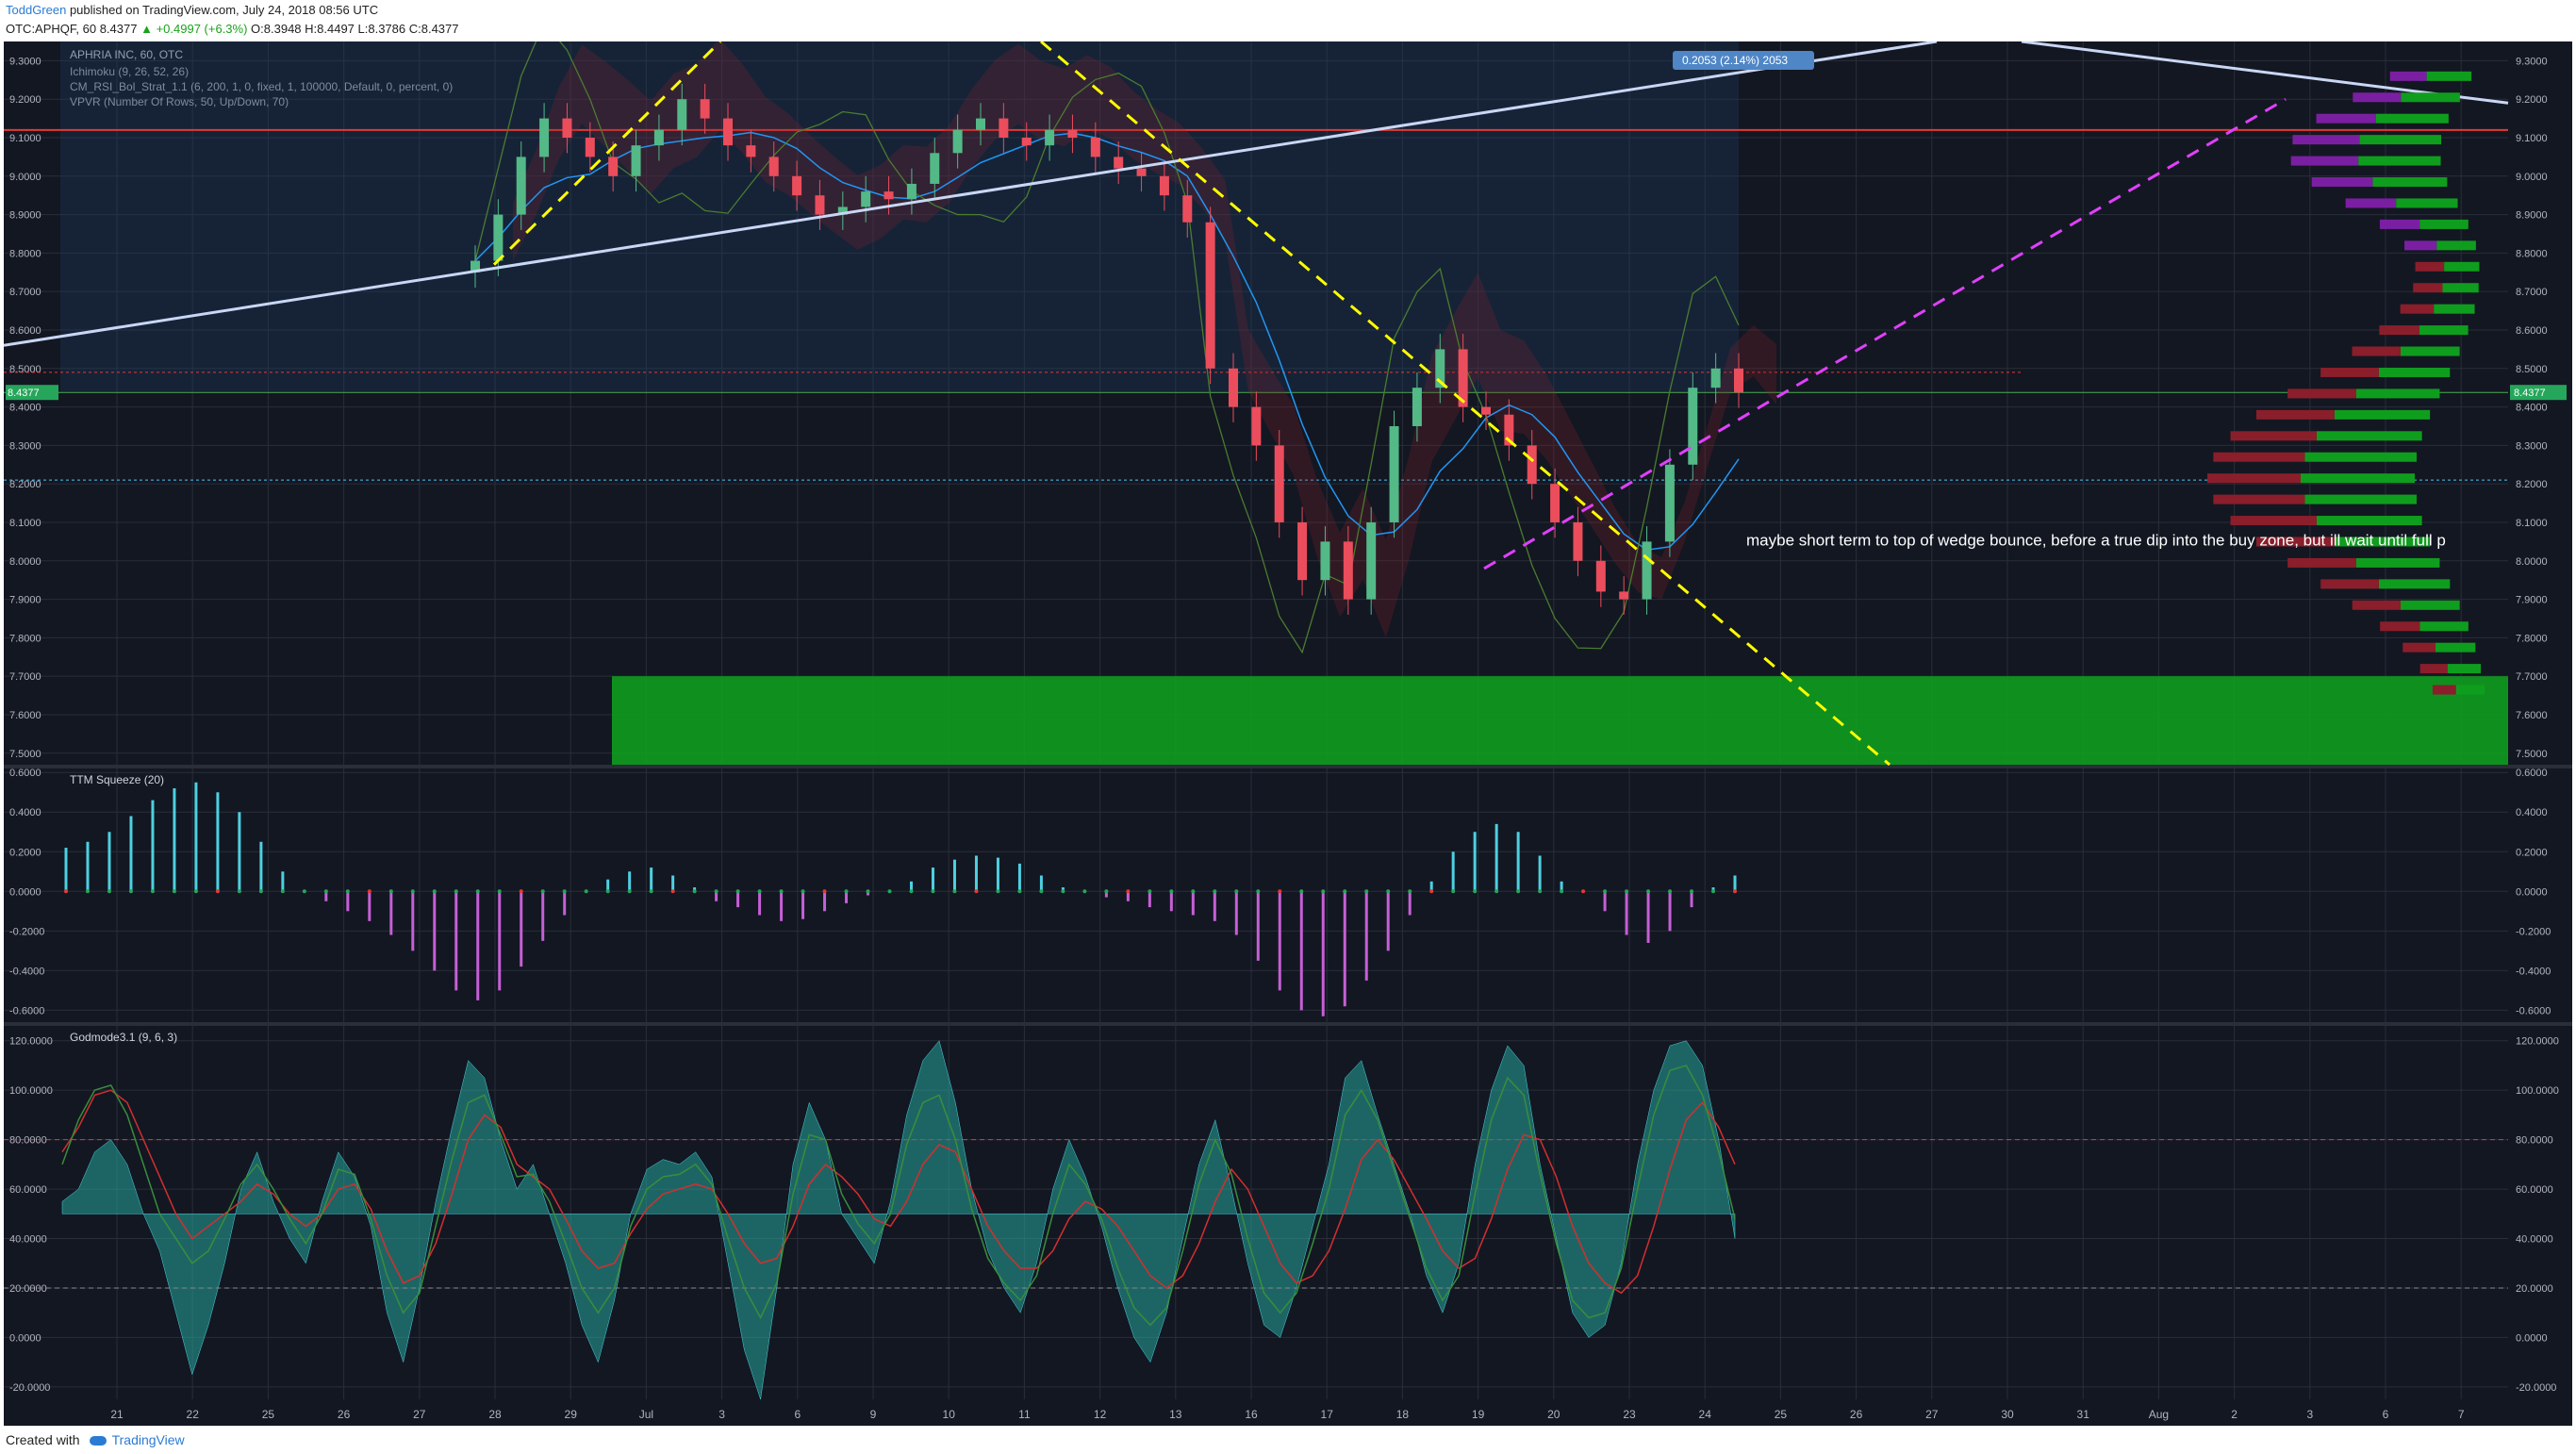 Image resolution: width=2576 pixels, height=1454 pixels. Describe the element at coordinates (123, 1037) in the screenshot. I see `pane-title: Godmode3.1 (9, 6, 3)` at that location.